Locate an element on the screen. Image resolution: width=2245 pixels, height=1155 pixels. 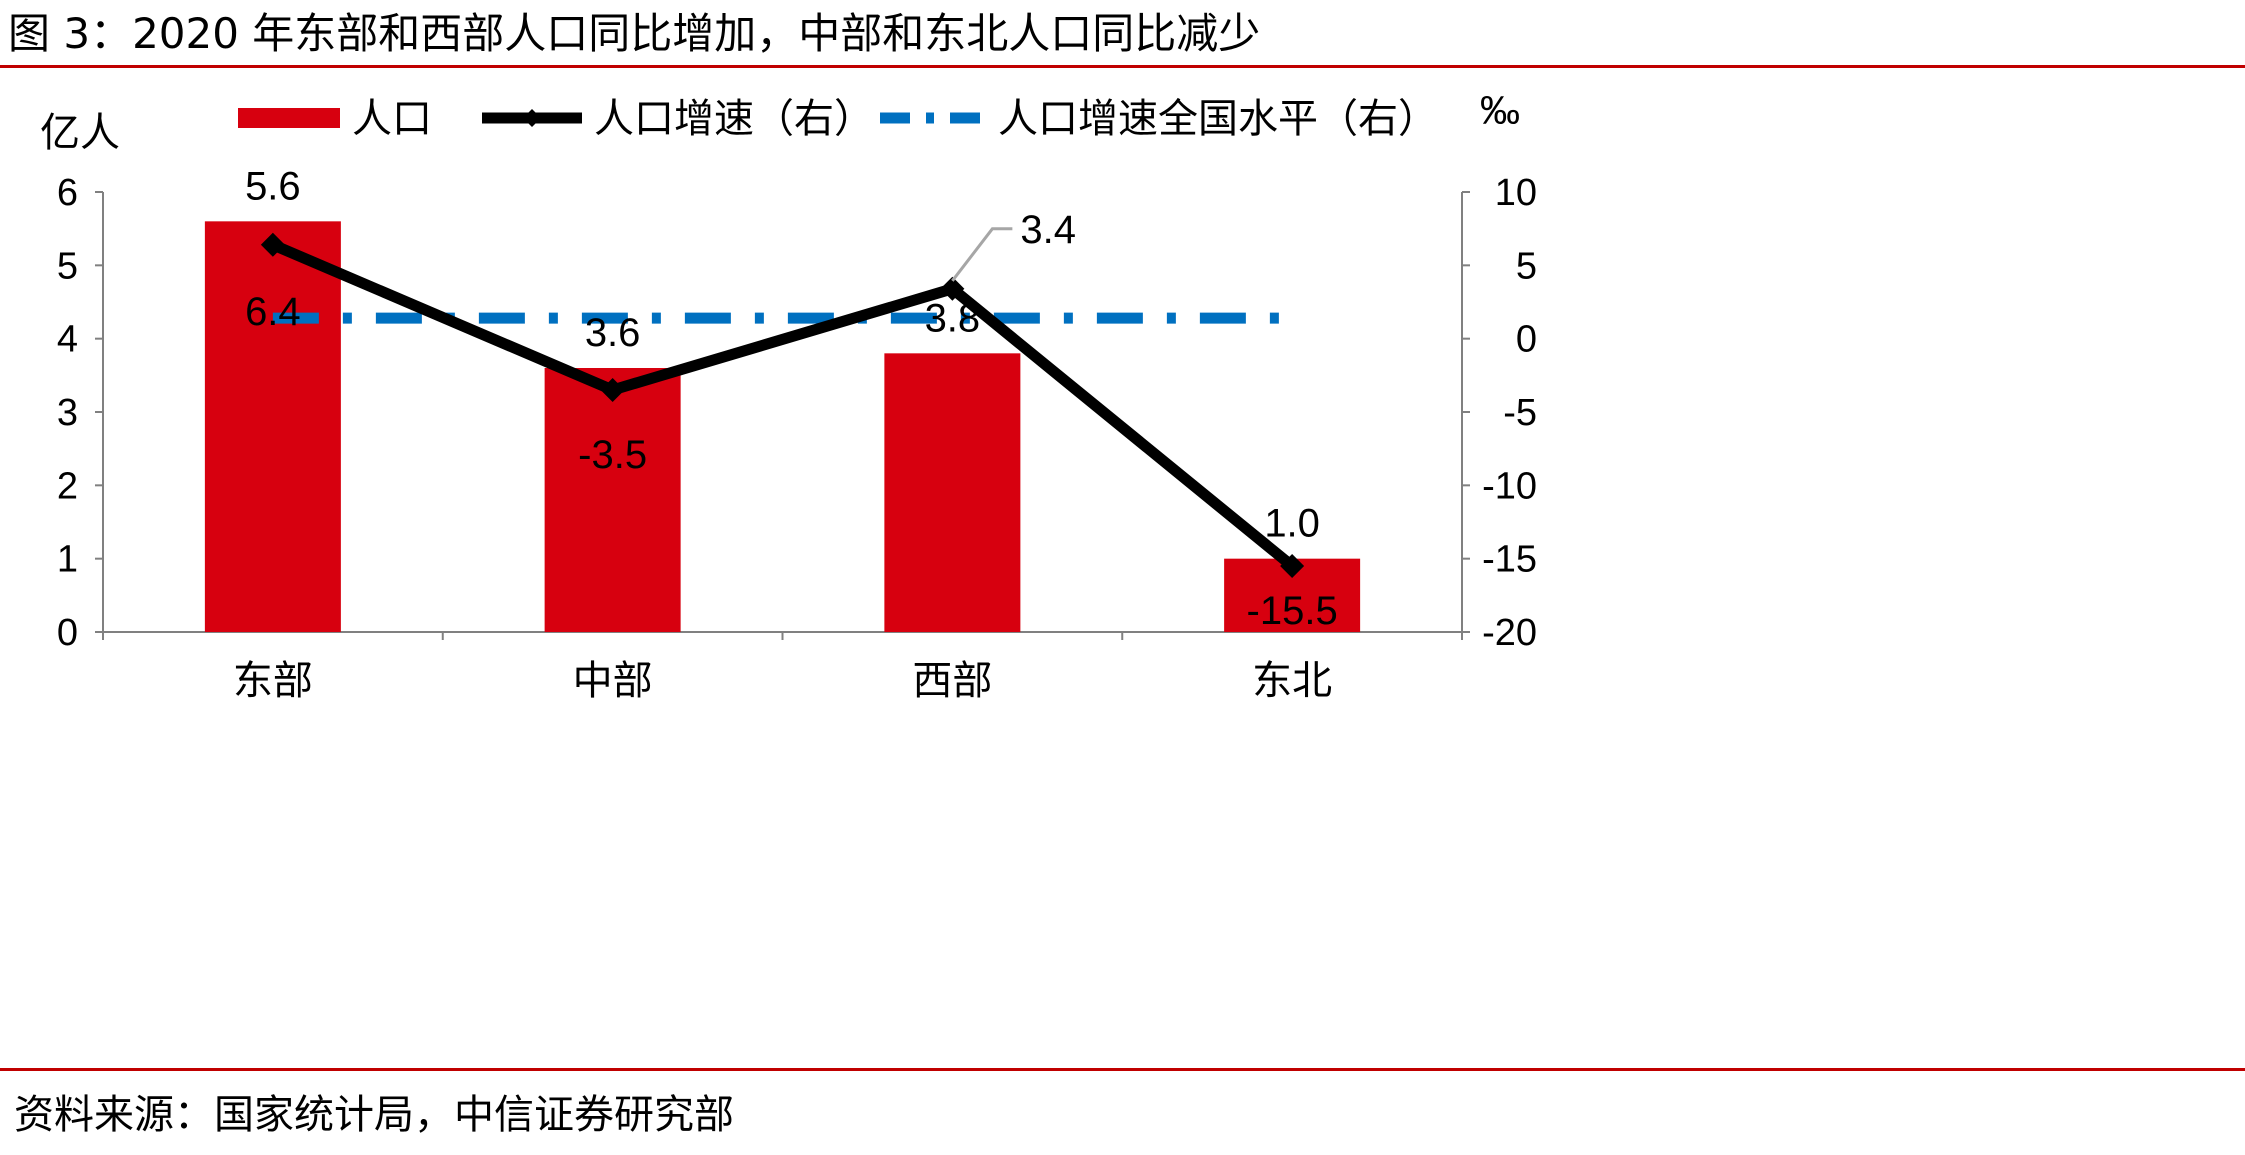
right-tick-label: -20 is located at coordinates (1509, 633).